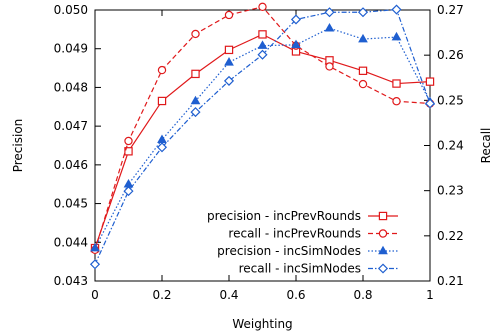 The width and height of the screenshot is (500, 336). What do you see at coordinates (71, 281) in the screenshot?
I see `y-left-tick-label: 0.043` at bounding box center [71, 281].